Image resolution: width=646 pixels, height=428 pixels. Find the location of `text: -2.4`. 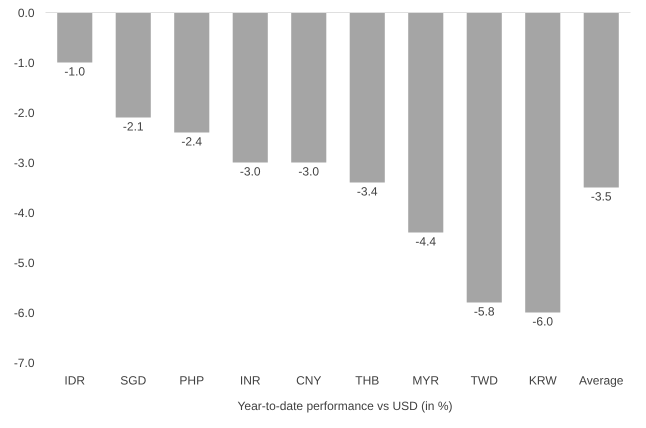

text: -2.4 is located at coordinates (191, 141).